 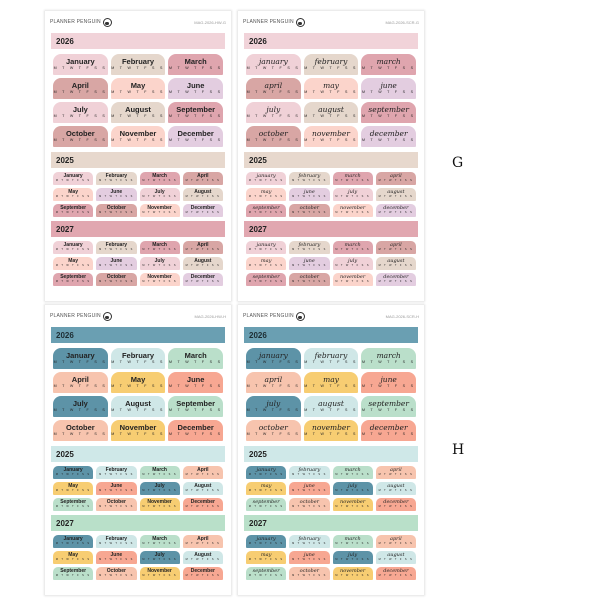 I want to click on product-code: MAG-2026-SCR-H, so click(x=402, y=316).